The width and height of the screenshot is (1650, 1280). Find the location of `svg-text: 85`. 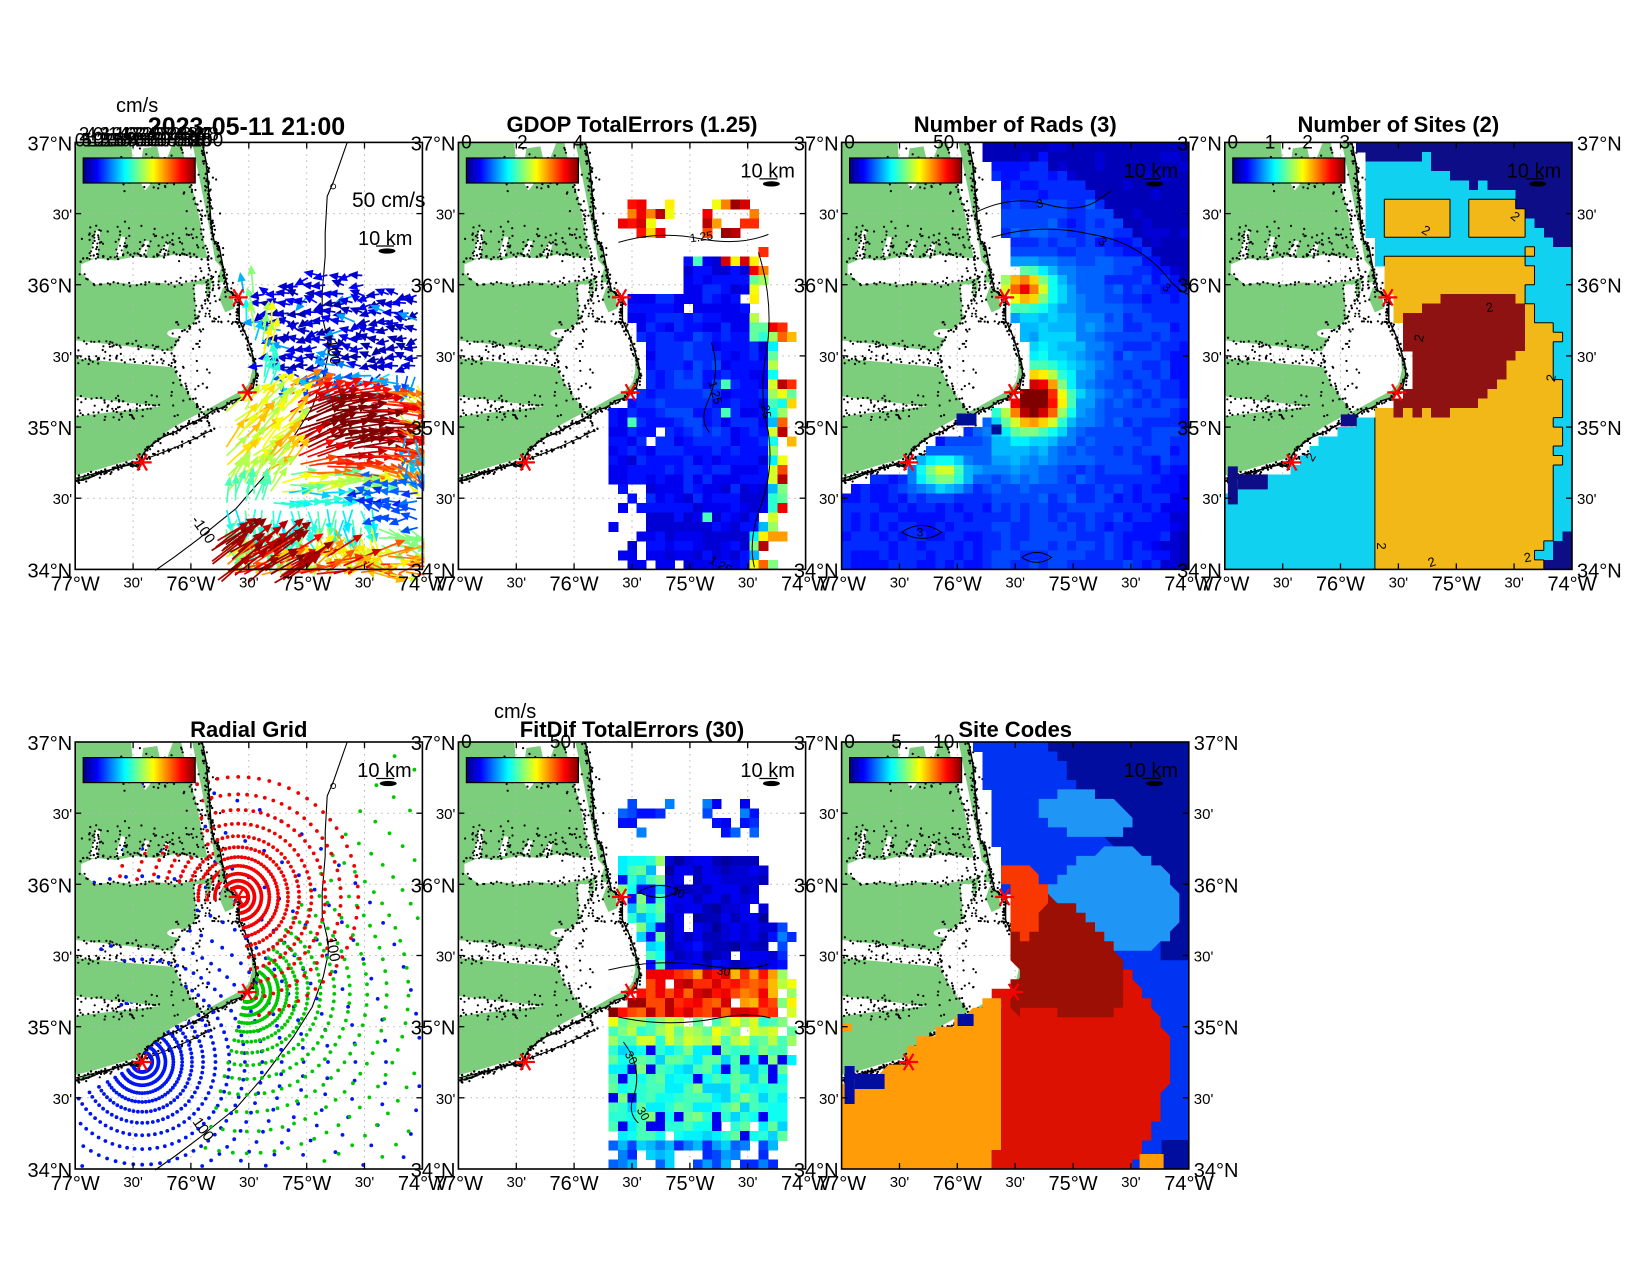

svg-text: 85 is located at coordinates (193, 140).